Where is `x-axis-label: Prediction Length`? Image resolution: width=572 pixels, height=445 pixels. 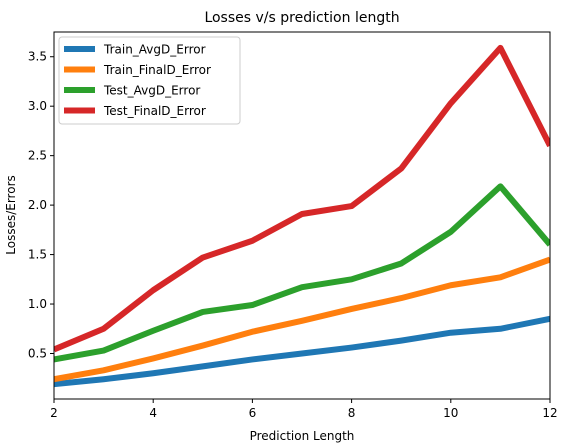 x-axis-label: Prediction Length is located at coordinates (302, 436).